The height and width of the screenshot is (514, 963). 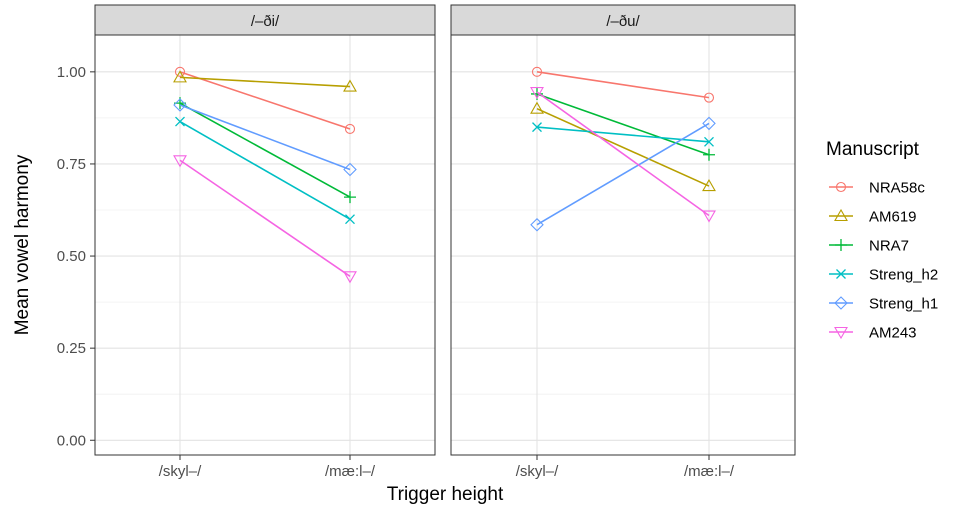 What do you see at coordinates (71, 72) in the screenshot?
I see `y-tick-label: 1.00` at bounding box center [71, 72].